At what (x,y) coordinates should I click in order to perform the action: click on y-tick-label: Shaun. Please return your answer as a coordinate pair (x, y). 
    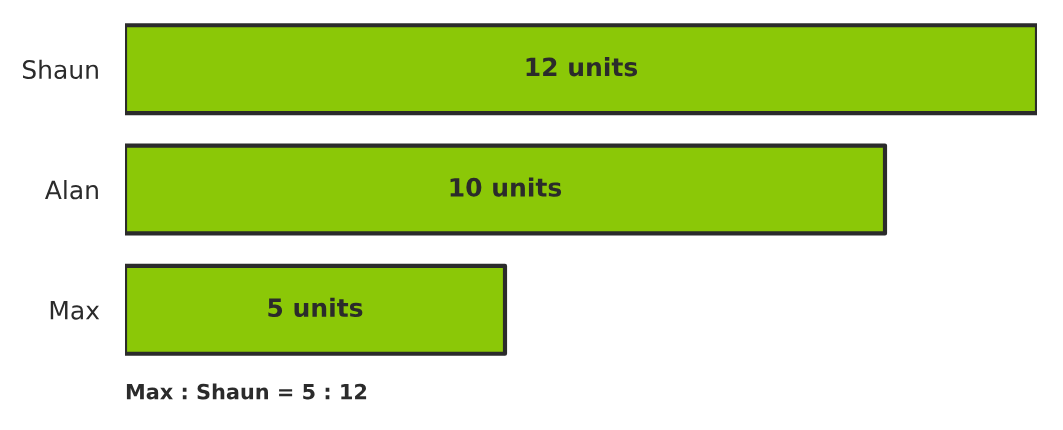
    Looking at the image, I should click on (60, 69).